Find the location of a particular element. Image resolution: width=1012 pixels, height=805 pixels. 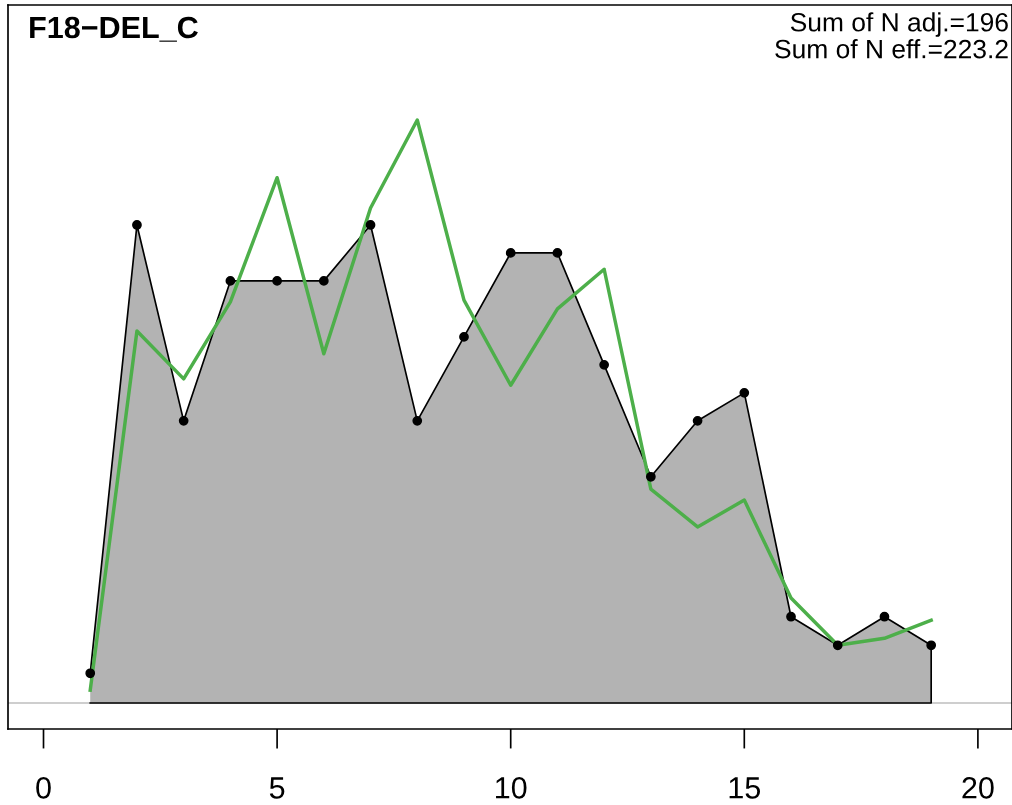

x-tick-label: 20 is located at coordinates (978, 788).